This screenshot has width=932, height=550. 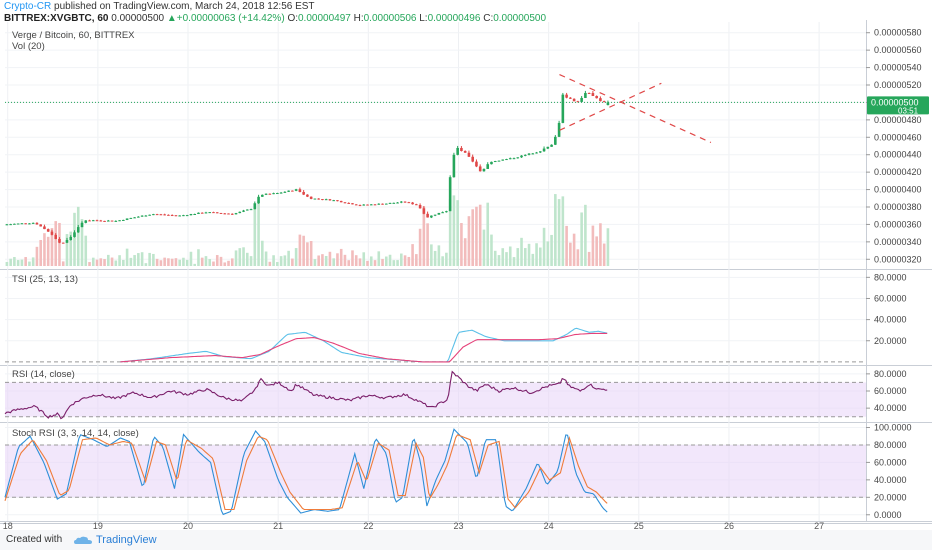 What do you see at coordinates (292, 18) in the screenshot?
I see `open-label: O:` at bounding box center [292, 18].